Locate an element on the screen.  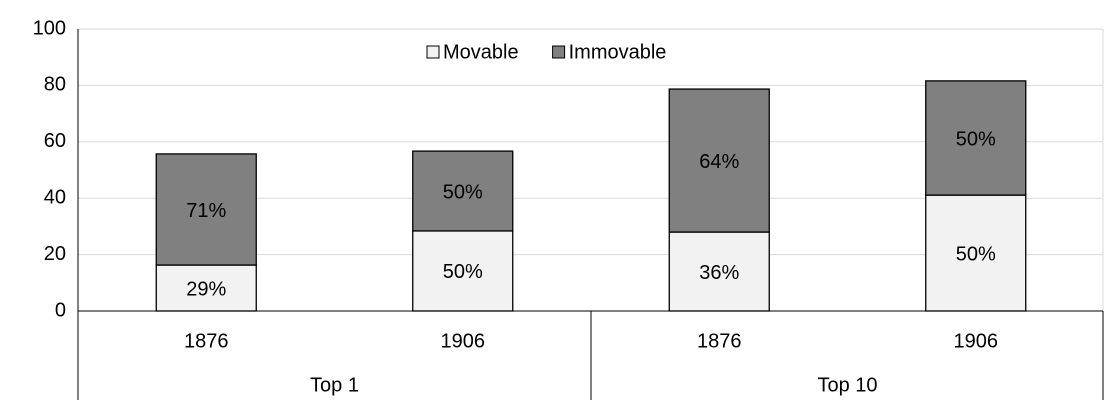
data-label: 36% is located at coordinates (719, 273).